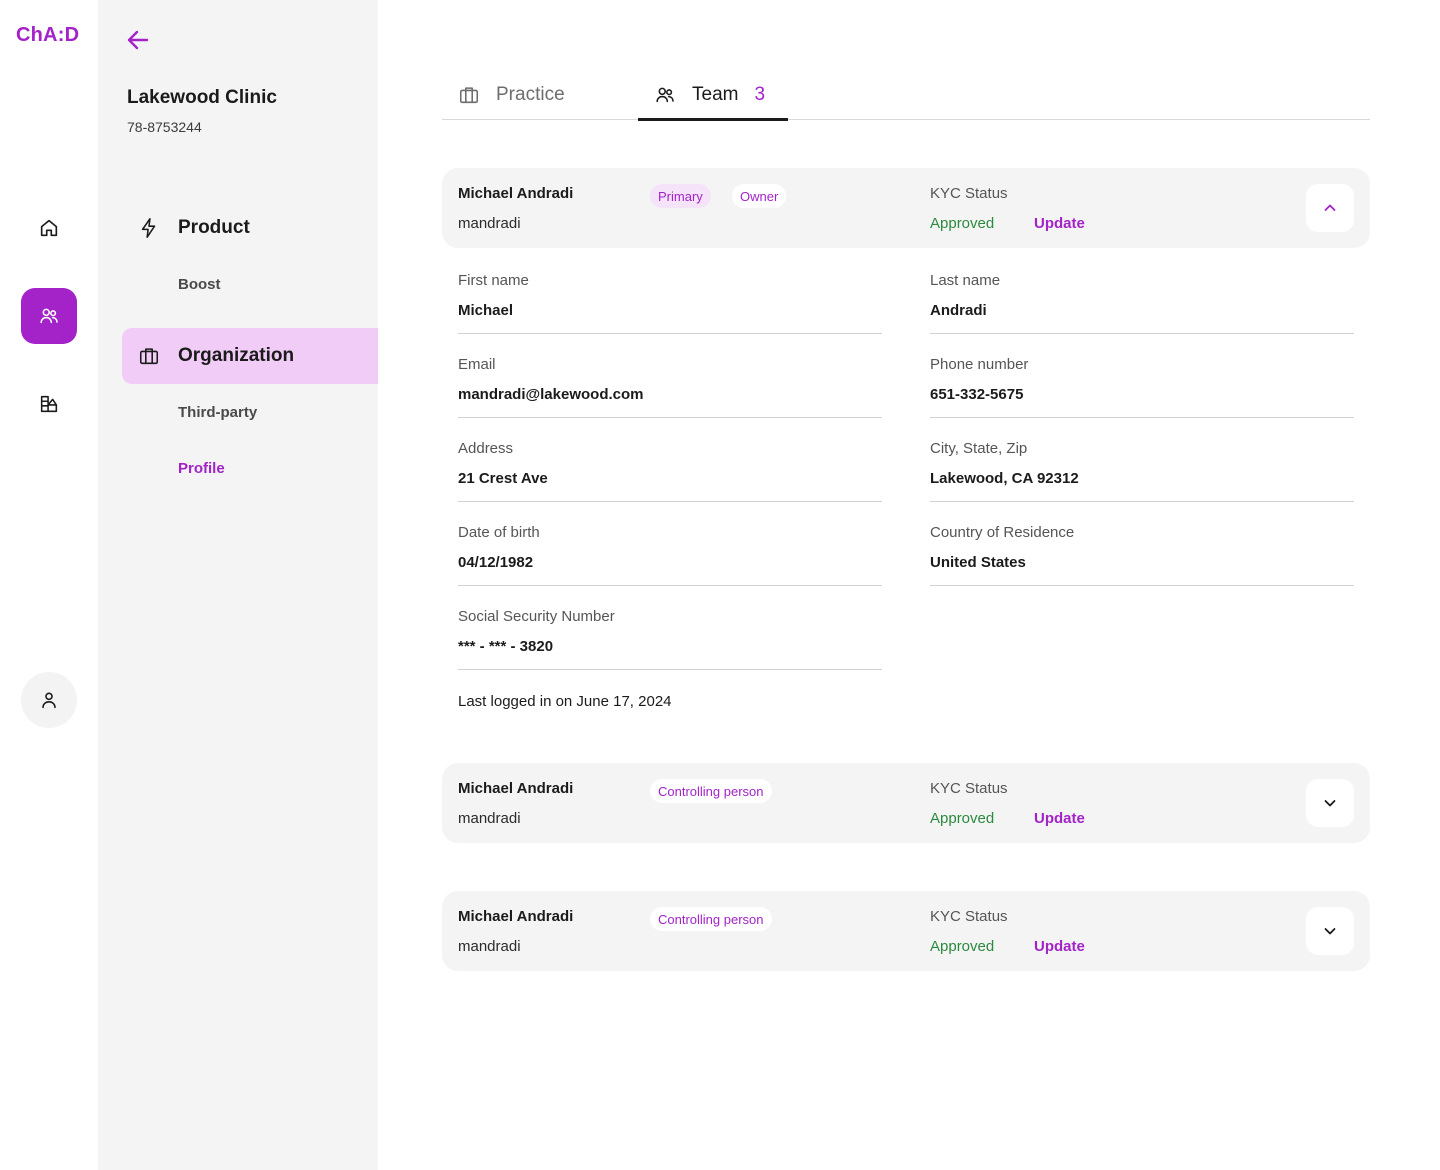 This screenshot has height=1170, width=1440. What do you see at coordinates (680, 196) in the screenshot?
I see `role-badge: Primary` at bounding box center [680, 196].